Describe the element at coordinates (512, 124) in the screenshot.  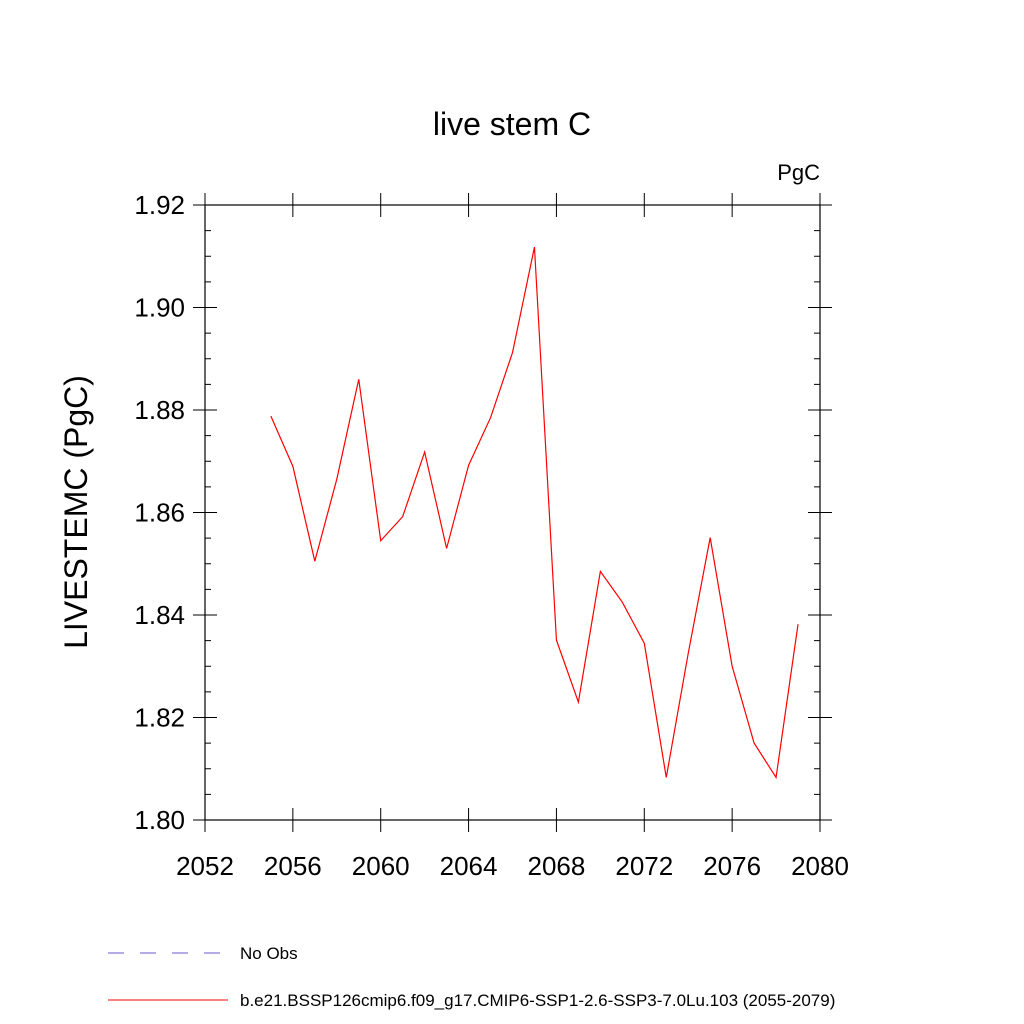
I see `chart-title: live stem C` at that location.